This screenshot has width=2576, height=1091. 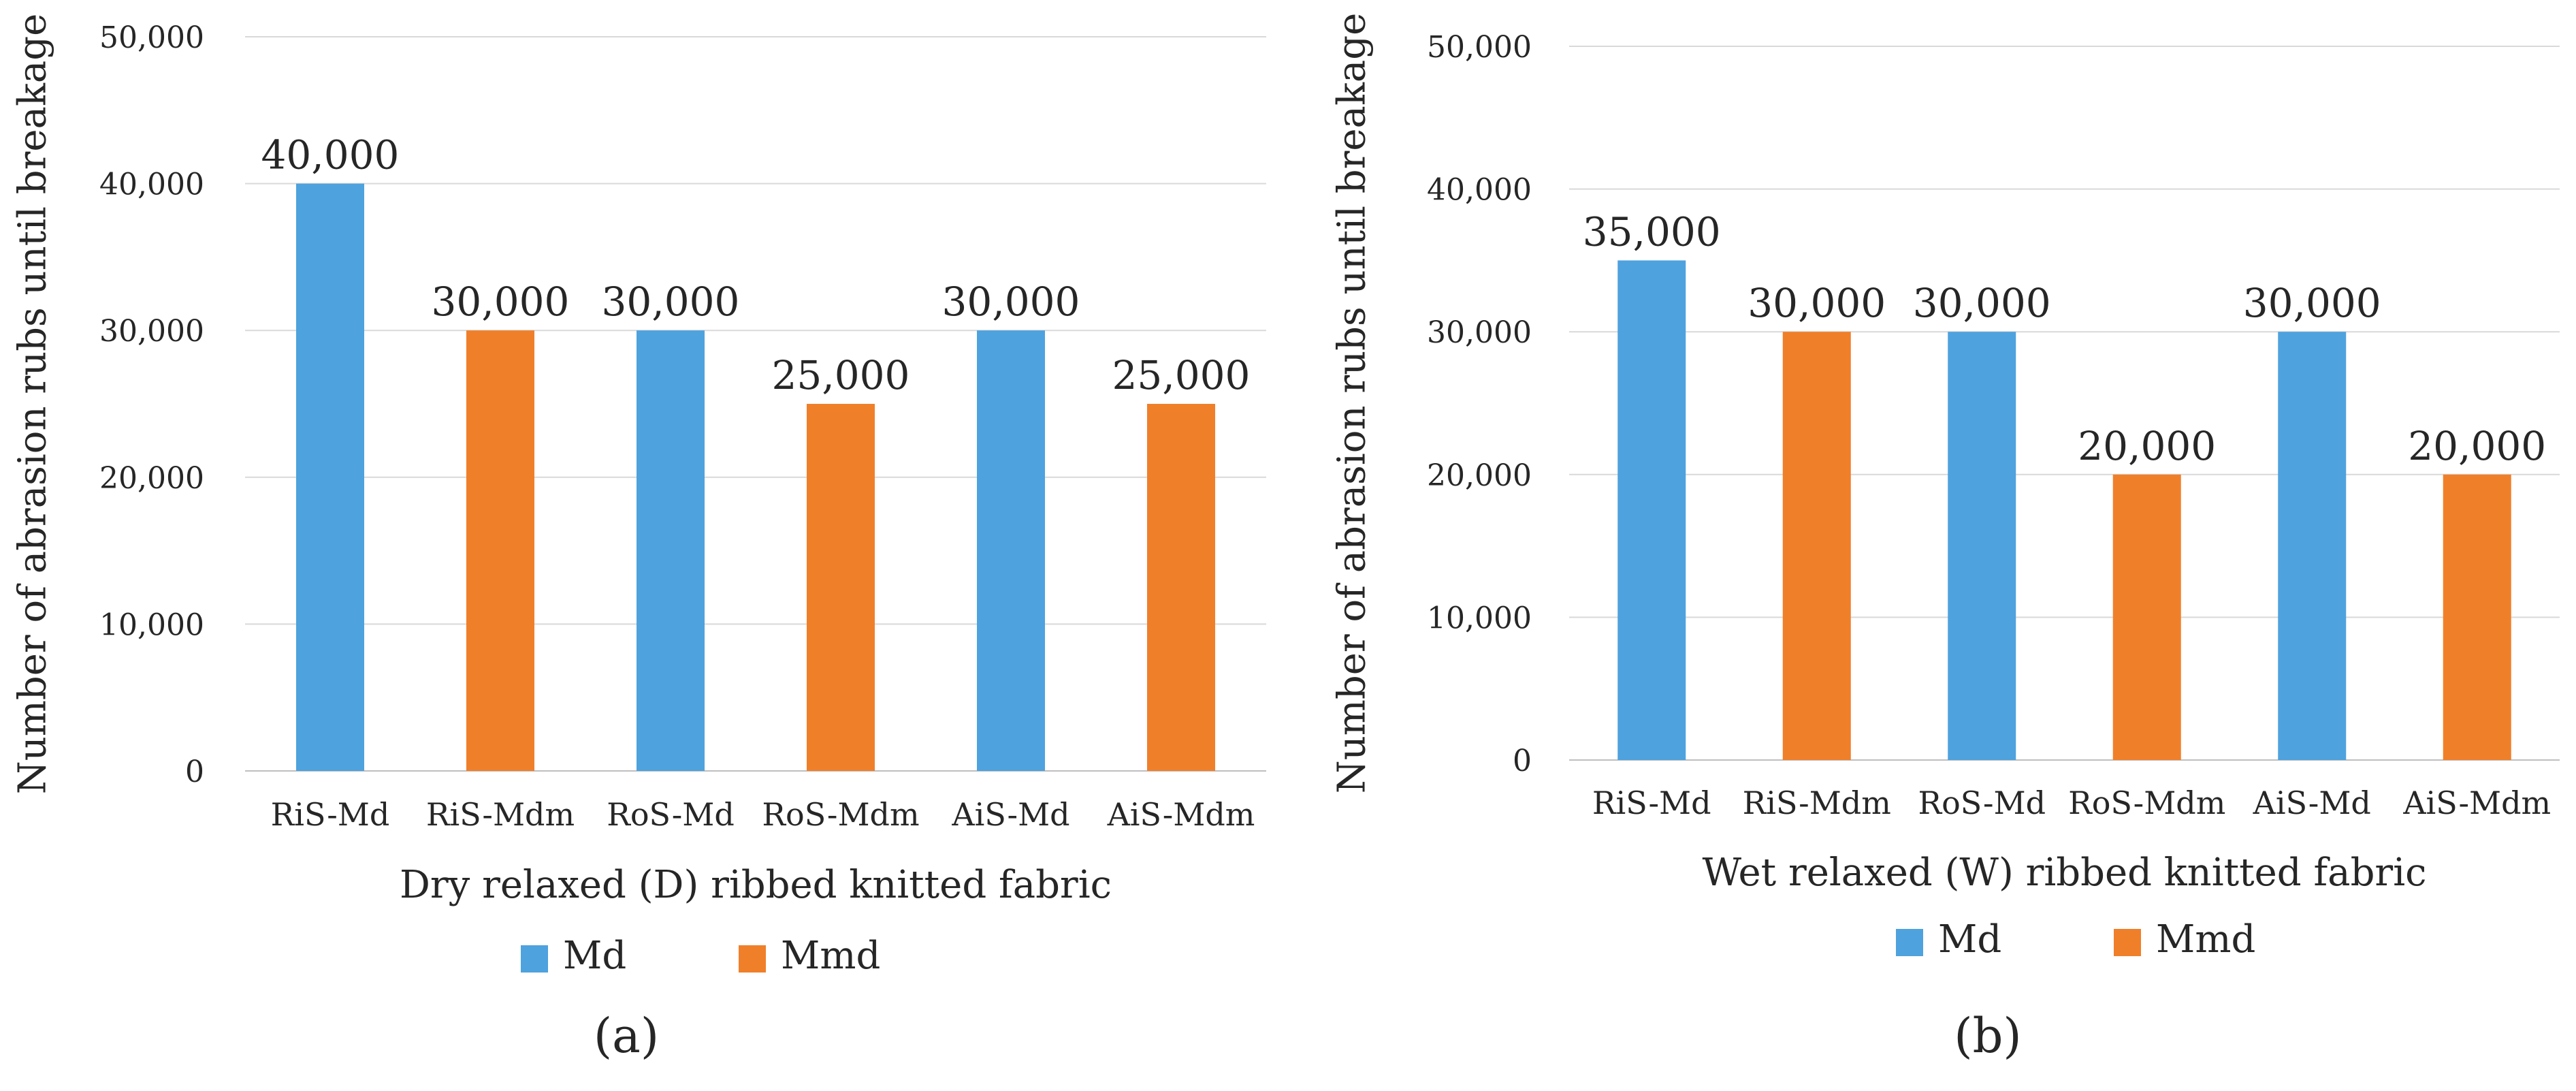 I want to click on value-label: 35,000, so click(x=1652, y=231).